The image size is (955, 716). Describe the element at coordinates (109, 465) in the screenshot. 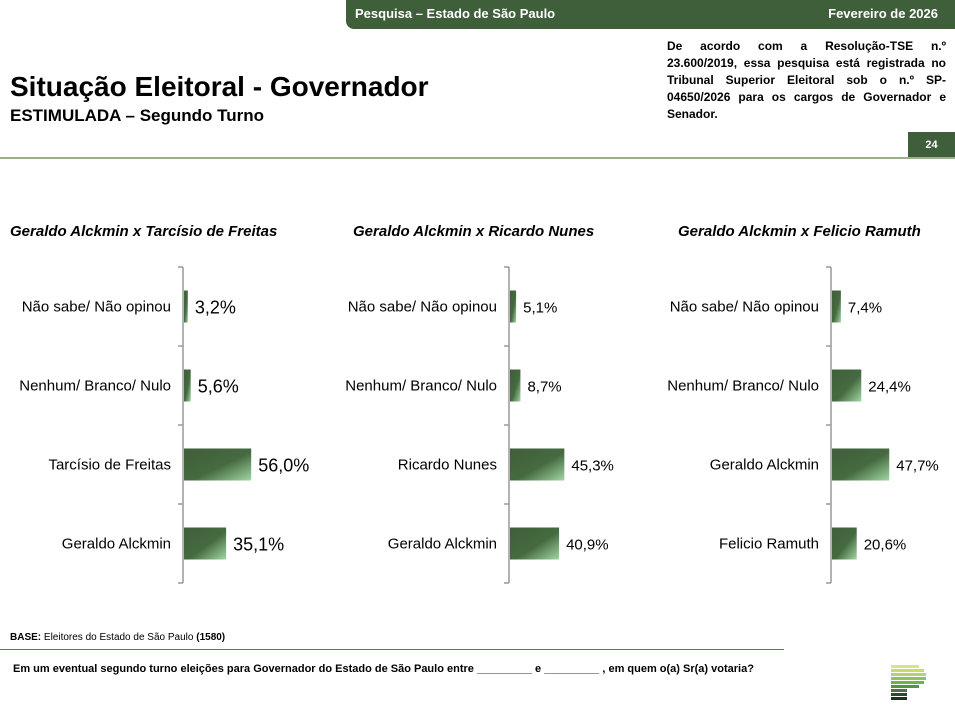

I see `category-label: Tarcísio de Freitas` at that location.